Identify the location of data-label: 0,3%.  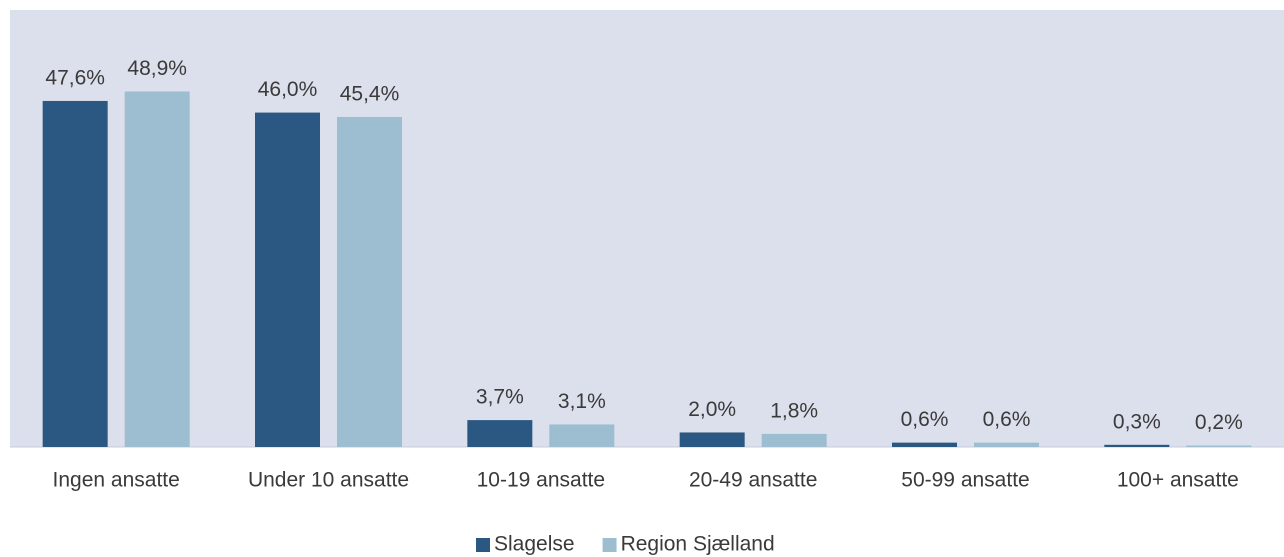
(1137, 421).